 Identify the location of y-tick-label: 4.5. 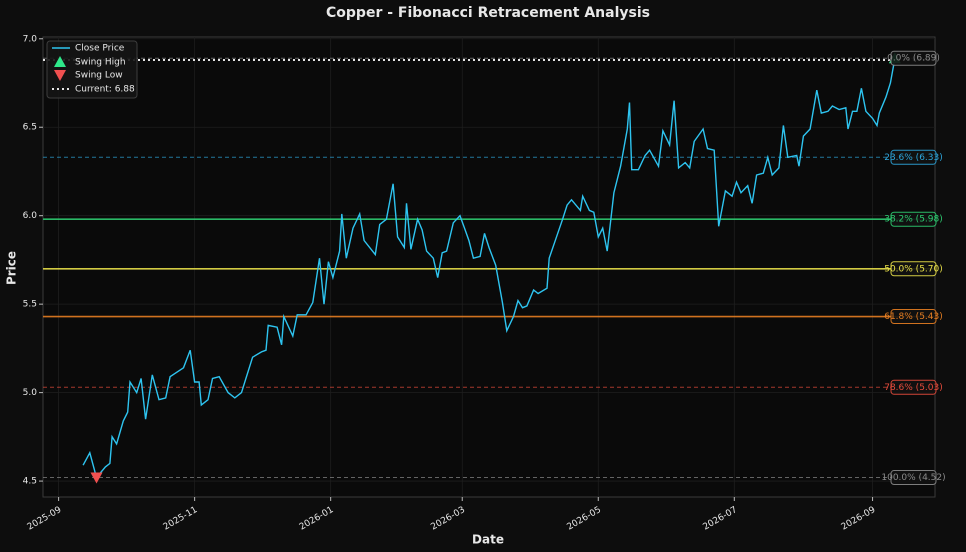
(30, 482).